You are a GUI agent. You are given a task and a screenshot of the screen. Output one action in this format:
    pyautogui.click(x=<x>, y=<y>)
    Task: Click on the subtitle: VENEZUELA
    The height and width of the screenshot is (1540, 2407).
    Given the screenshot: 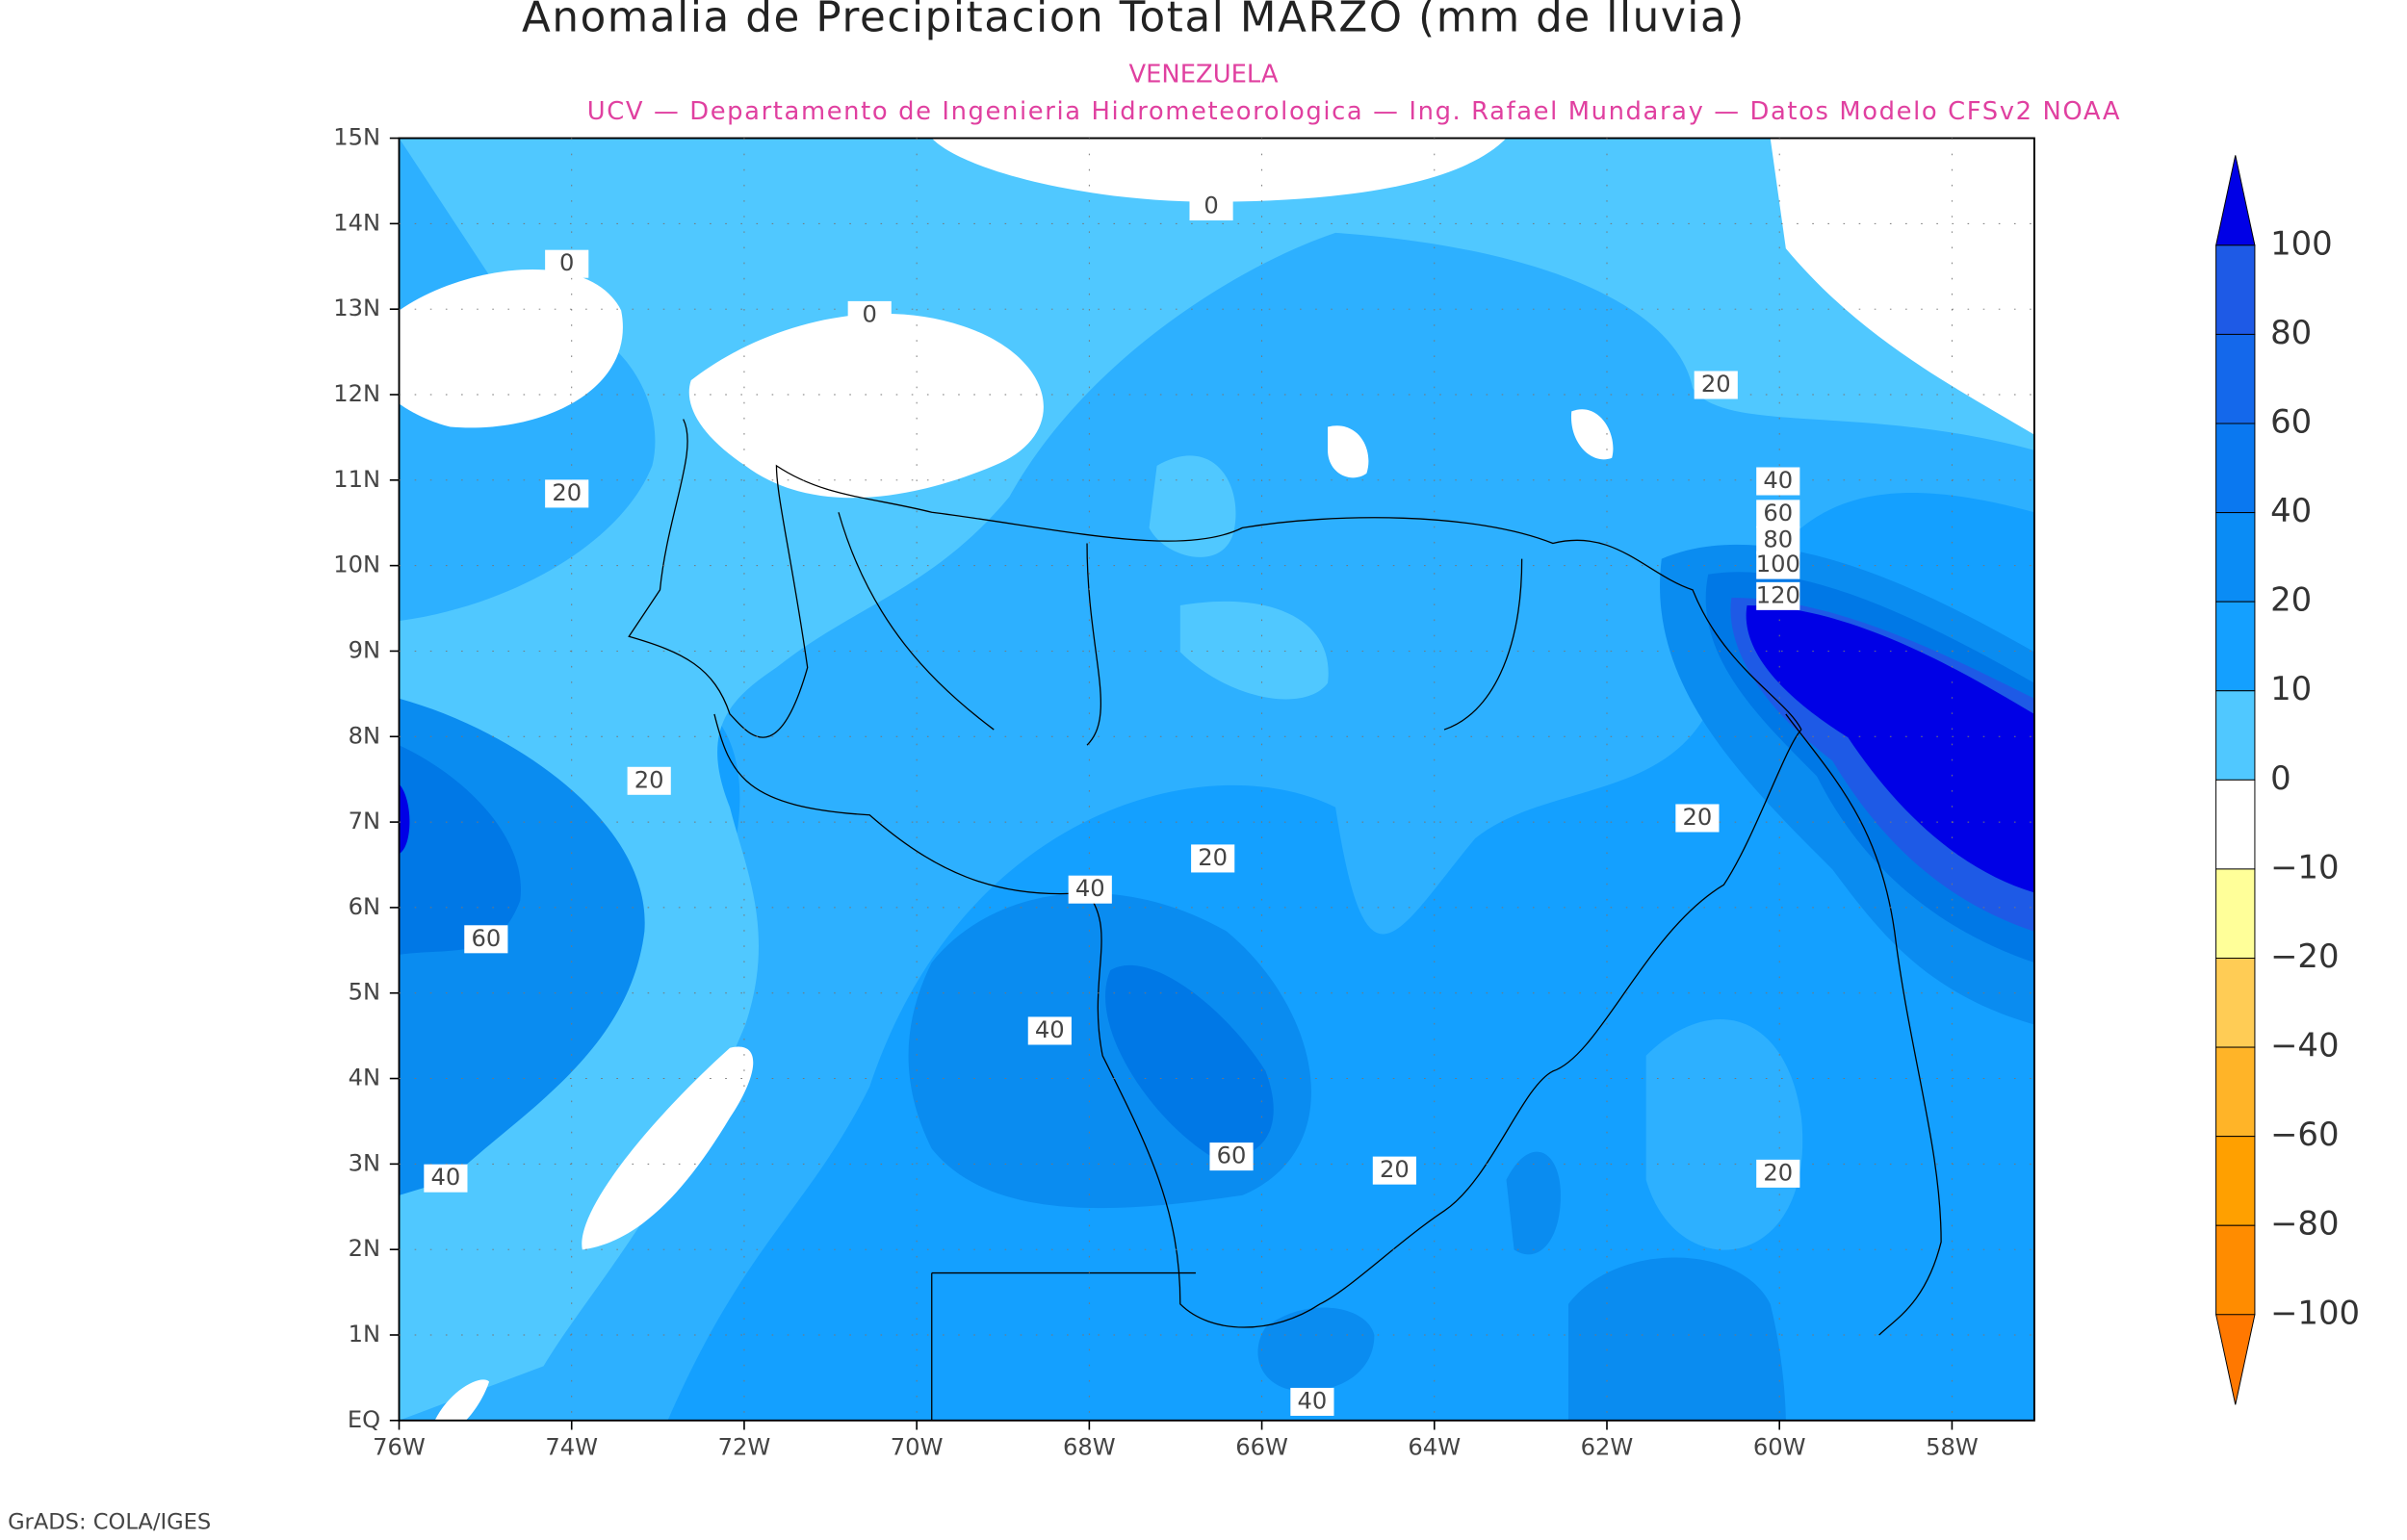 What is the action you would take?
    pyautogui.click(x=1203, y=74)
    